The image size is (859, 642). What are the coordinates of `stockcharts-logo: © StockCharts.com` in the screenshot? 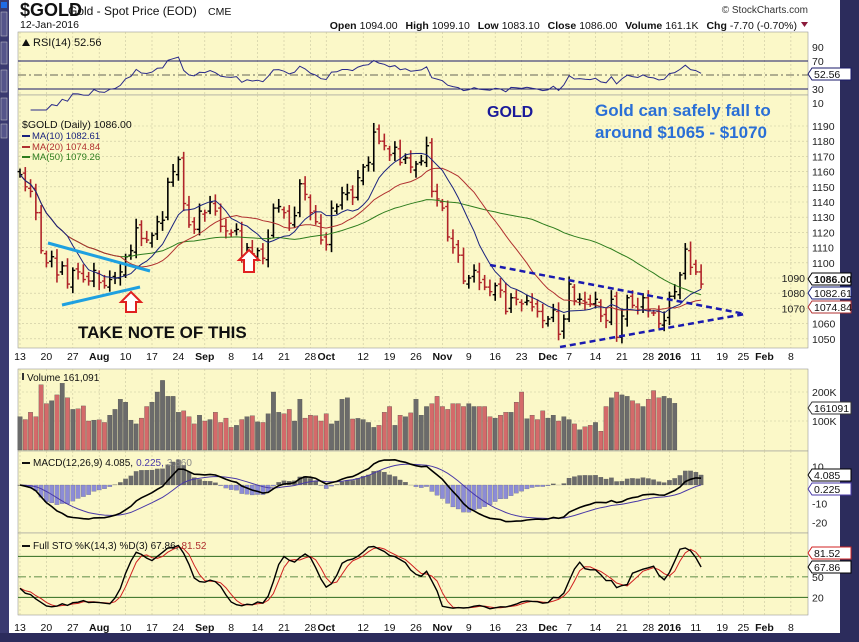 It's located at (765, 10).